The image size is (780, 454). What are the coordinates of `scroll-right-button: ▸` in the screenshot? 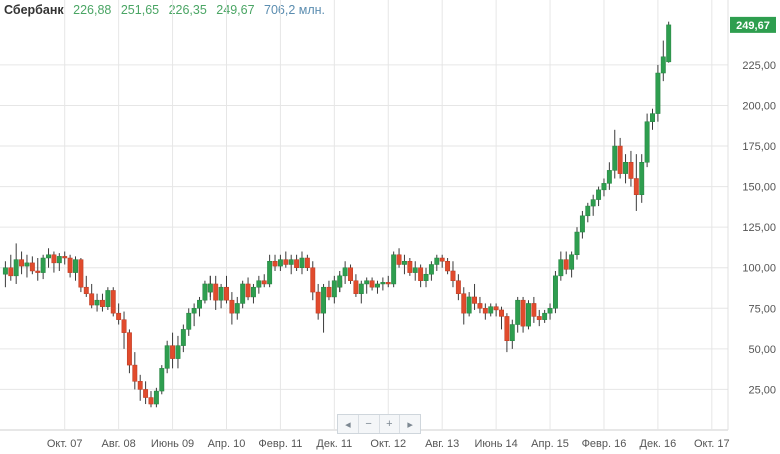 It's located at (410, 424).